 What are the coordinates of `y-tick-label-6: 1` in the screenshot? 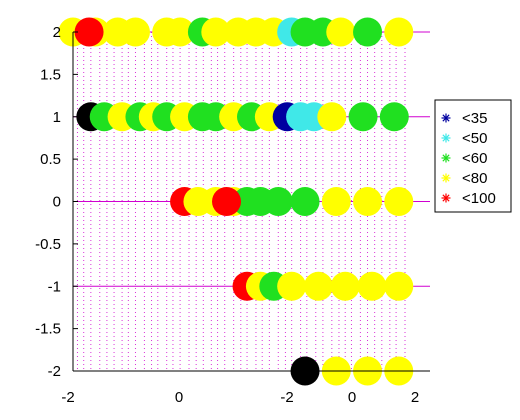 It's located at (57, 117).